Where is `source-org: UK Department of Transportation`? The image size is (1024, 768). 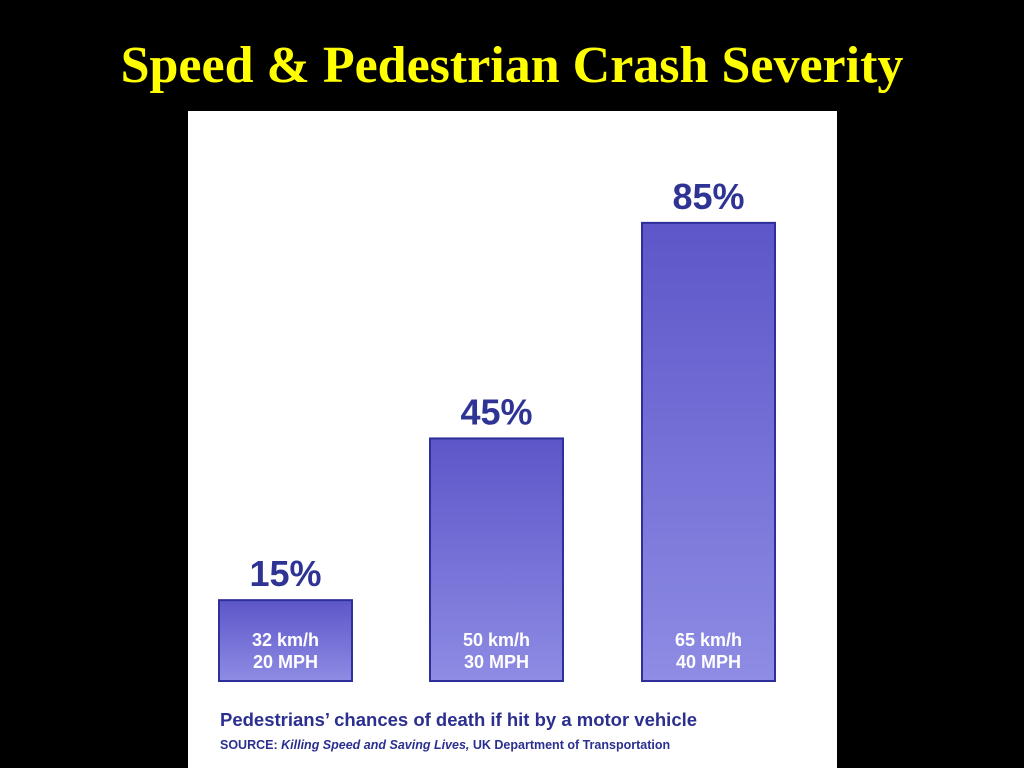 source-org: UK Department of Transportation is located at coordinates (571, 745).